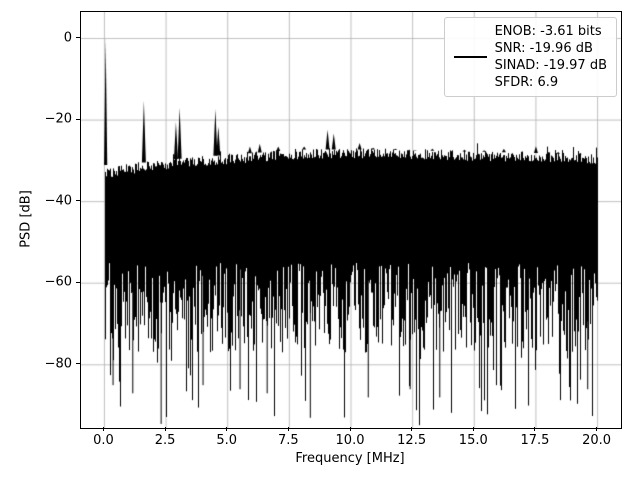 This screenshot has width=640, height=480. Describe the element at coordinates (227, 440) in the screenshot. I see `x-tick-label: 5.0` at that location.